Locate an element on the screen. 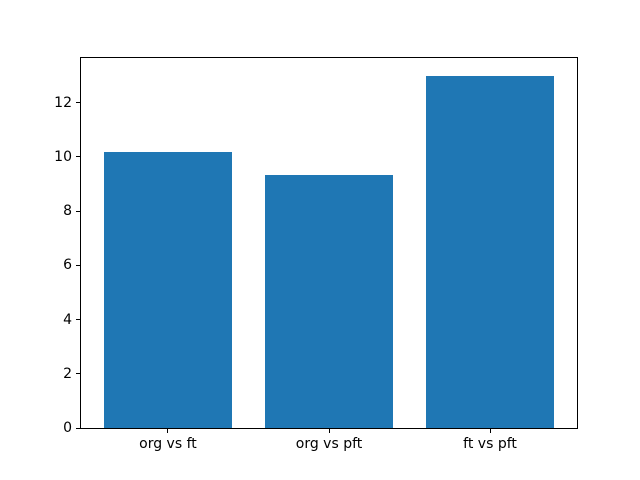  y-tick-label: 10 is located at coordinates (63, 156).